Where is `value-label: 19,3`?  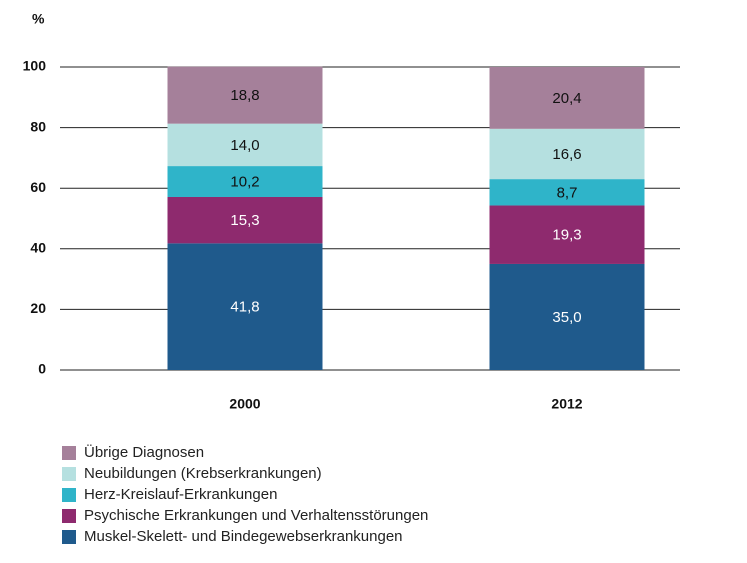
value-label: 19,3 is located at coordinates (566, 235).